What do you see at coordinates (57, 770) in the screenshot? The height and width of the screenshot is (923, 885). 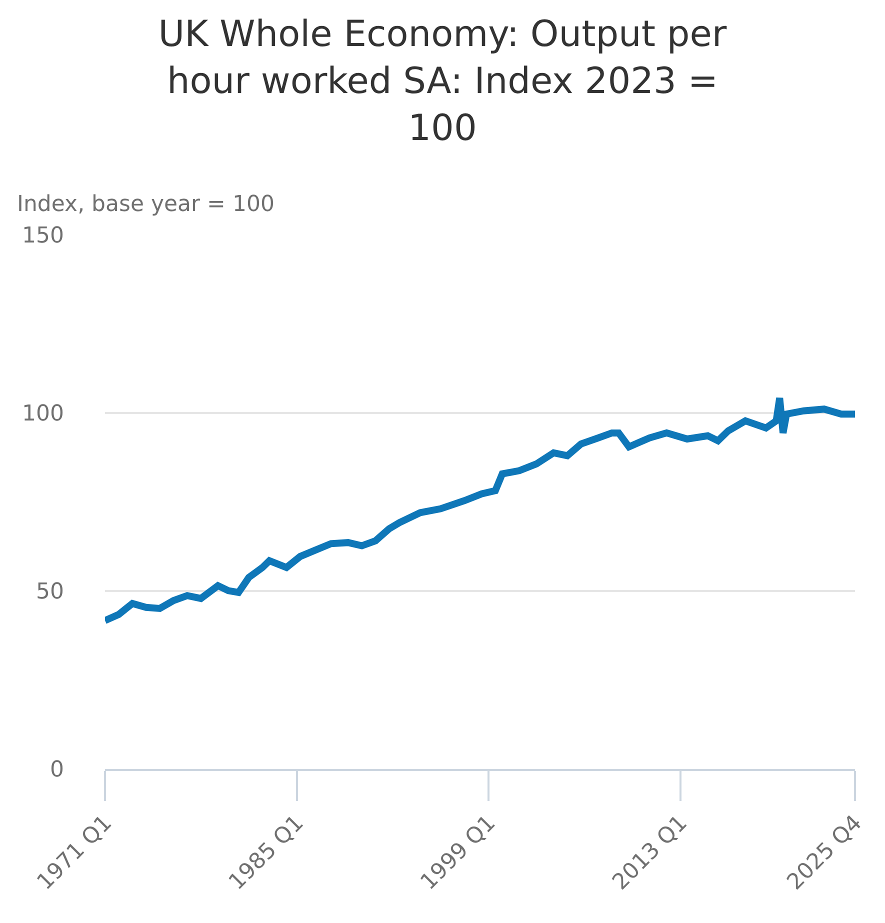 I see `y-tick-label: 0` at bounding box center [57, 770].